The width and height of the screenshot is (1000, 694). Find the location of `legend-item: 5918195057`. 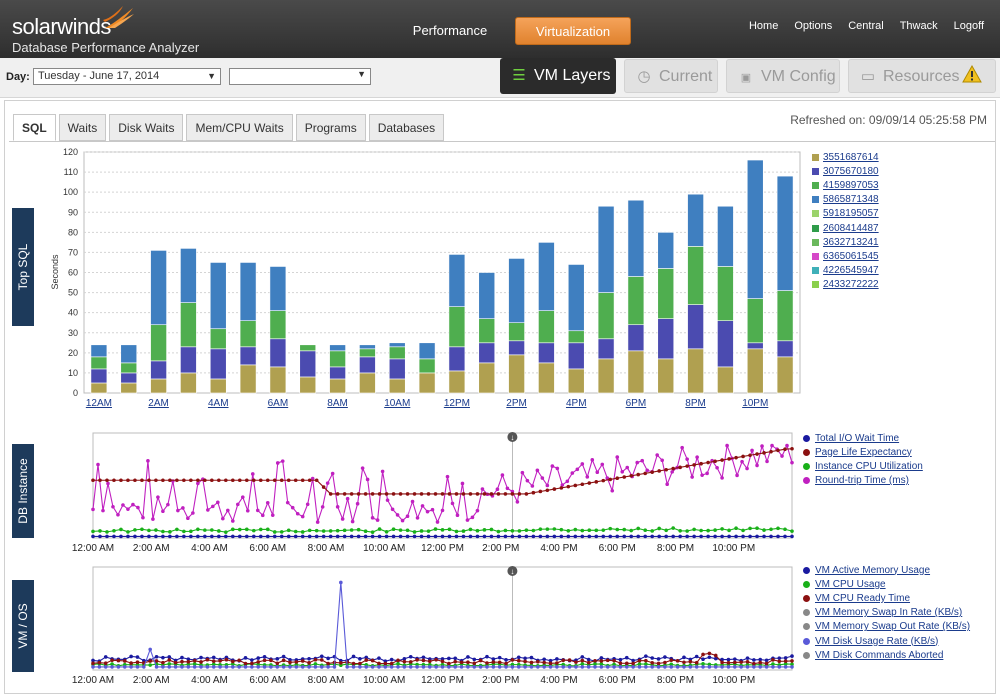

legend-item: 5918195057 is located at coordinates (845, 214).